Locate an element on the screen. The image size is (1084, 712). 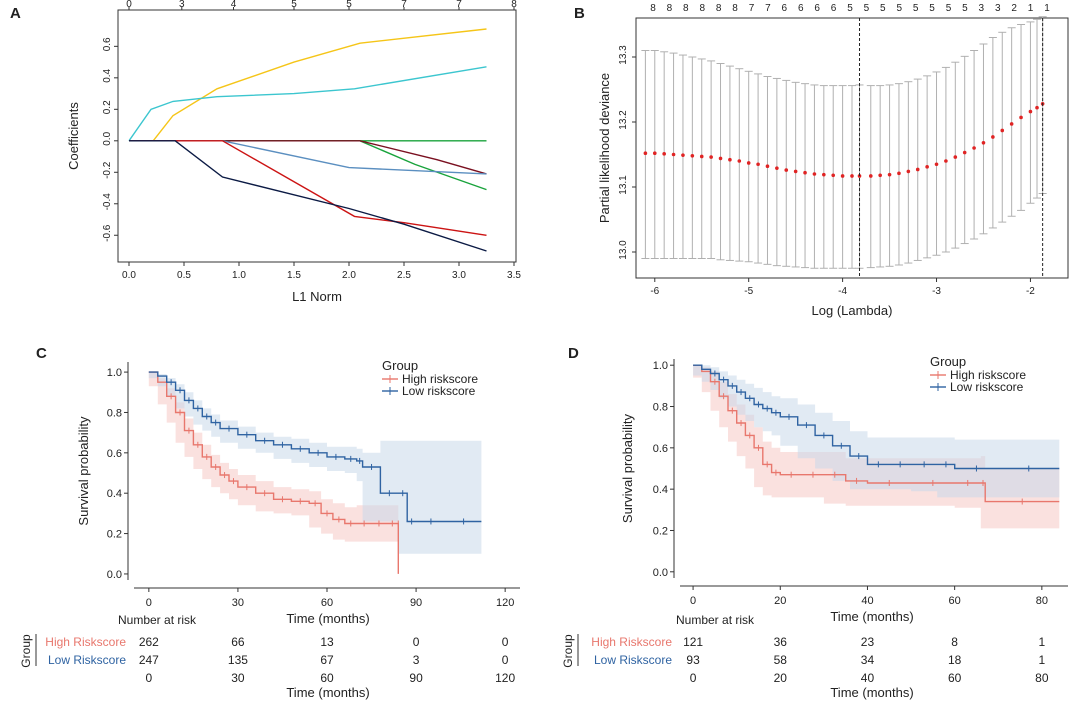
y-tick-label: 0.6 is located at coordinates (114, 454).